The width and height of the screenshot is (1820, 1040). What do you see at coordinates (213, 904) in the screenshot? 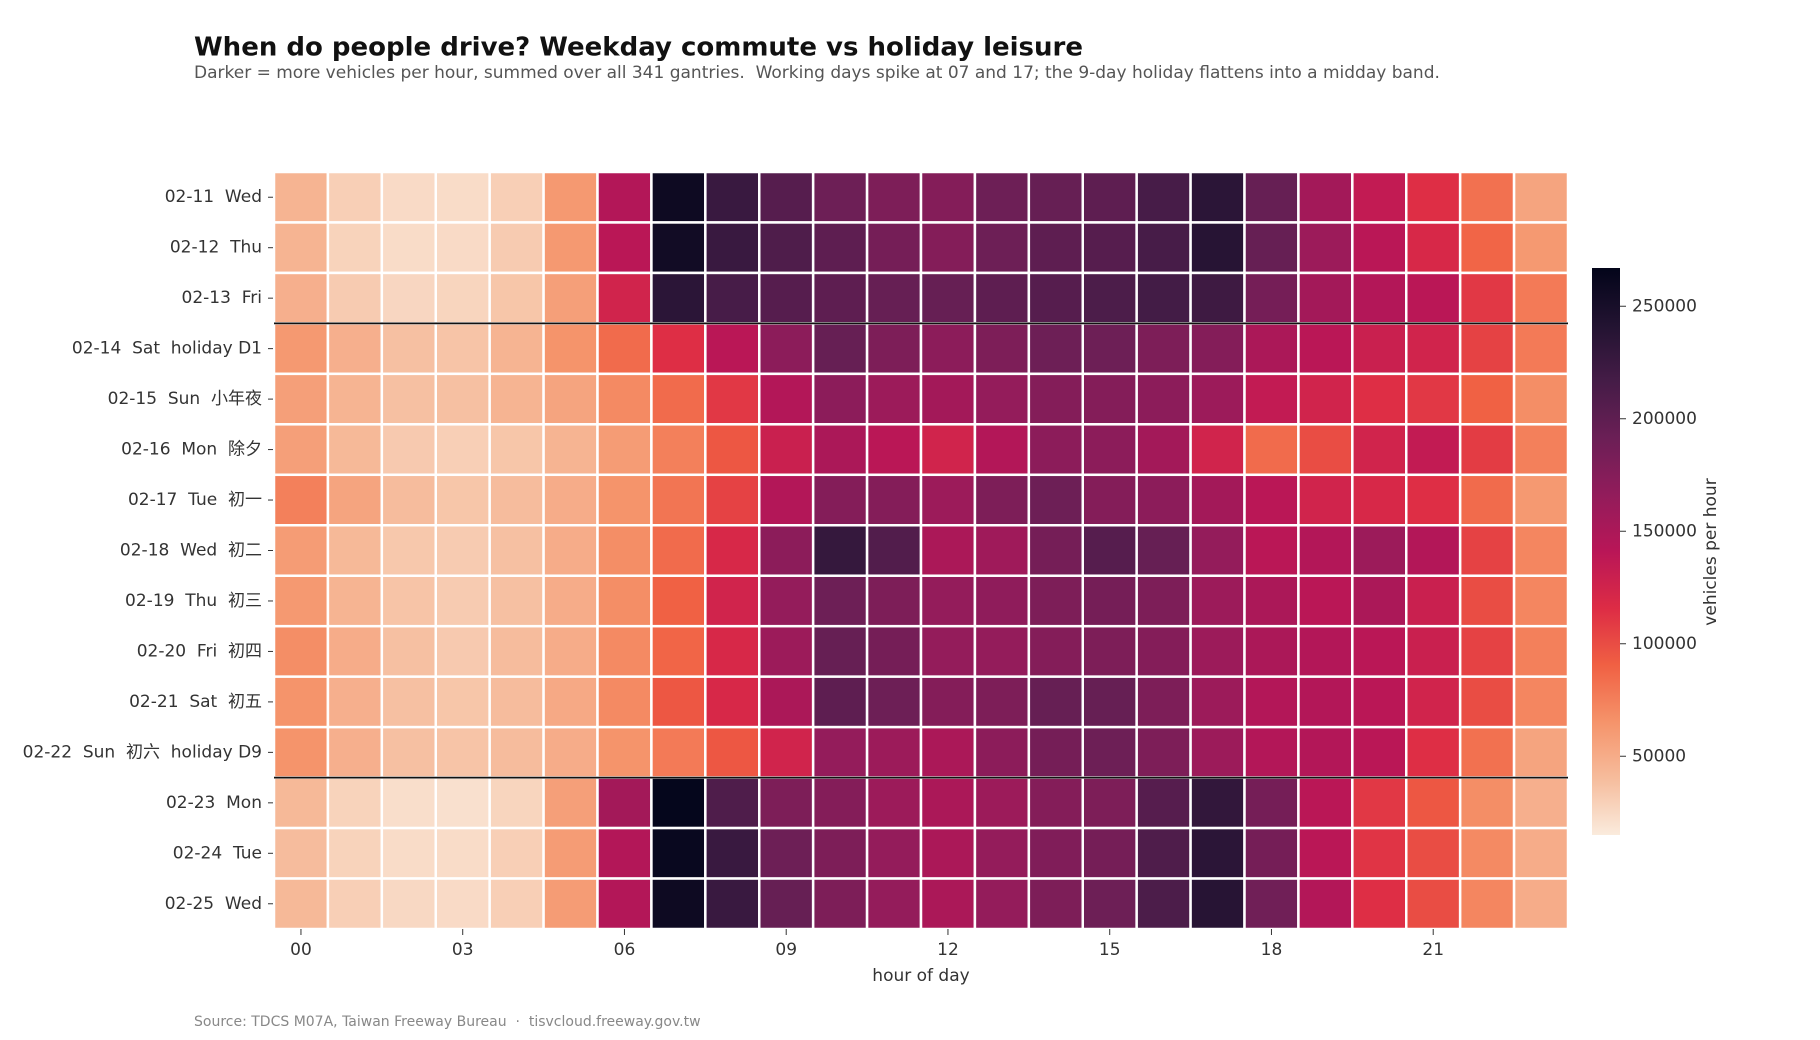
I see `y-tick-label: 02-25 Wed` at bounding box center [213, 904].